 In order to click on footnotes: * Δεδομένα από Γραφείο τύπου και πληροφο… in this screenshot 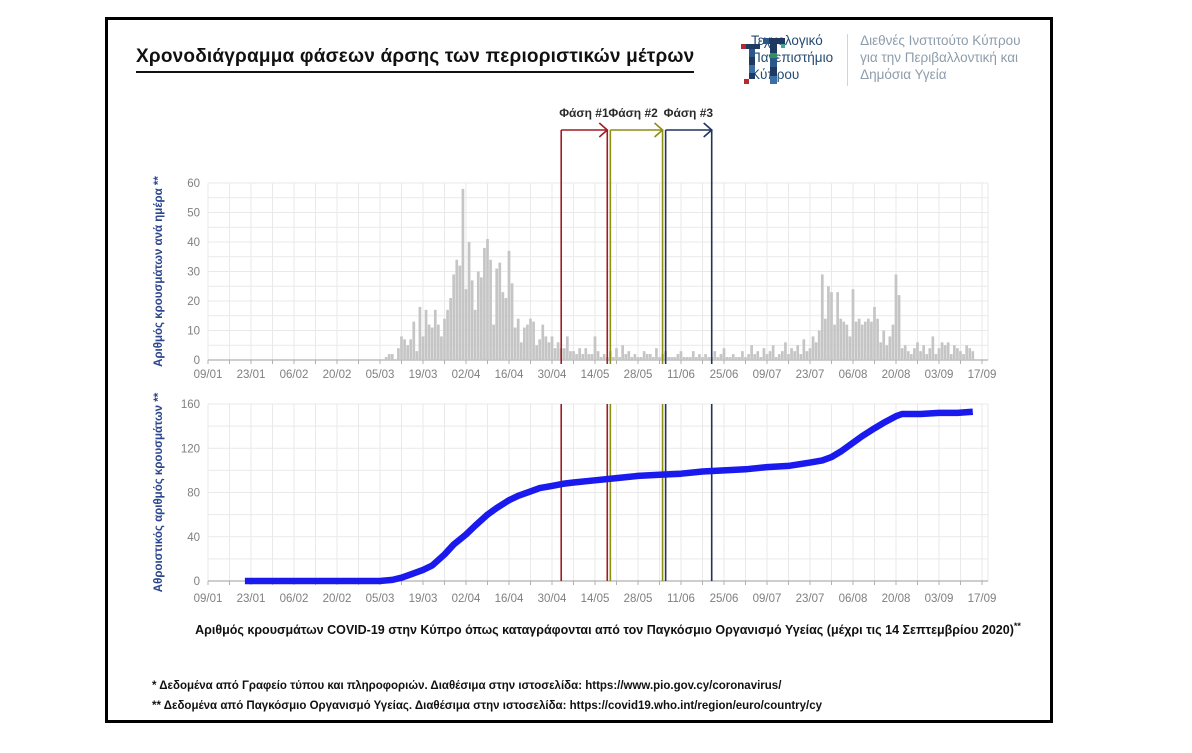, I will do `click(487, 696)`.